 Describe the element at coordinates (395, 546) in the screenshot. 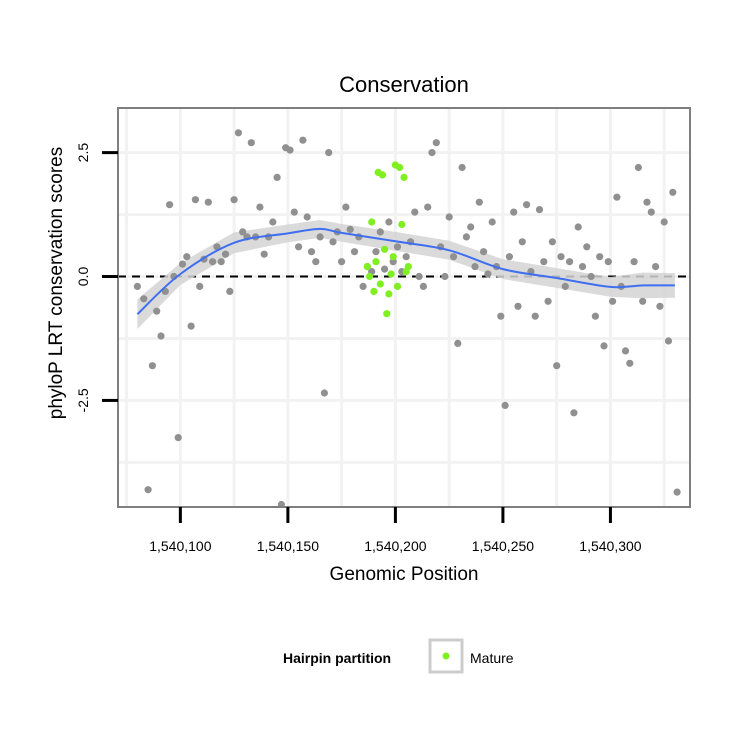

I see `x-tick-label: 1,540,200` at that location.